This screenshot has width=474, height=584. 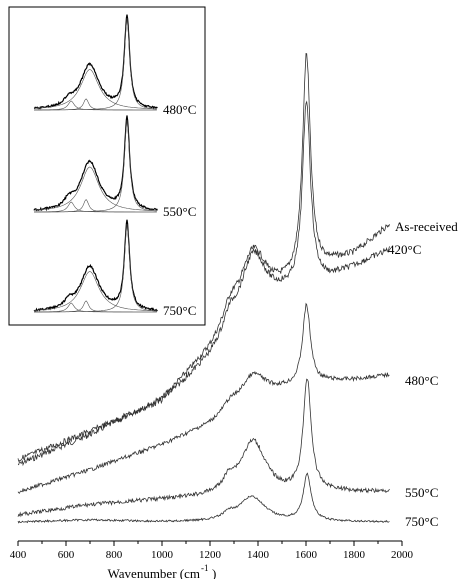 What do you see at coordinates (402, 555) in the screenshot?
I see `x-tick-label: 2000` at bounding box center [402, 555].